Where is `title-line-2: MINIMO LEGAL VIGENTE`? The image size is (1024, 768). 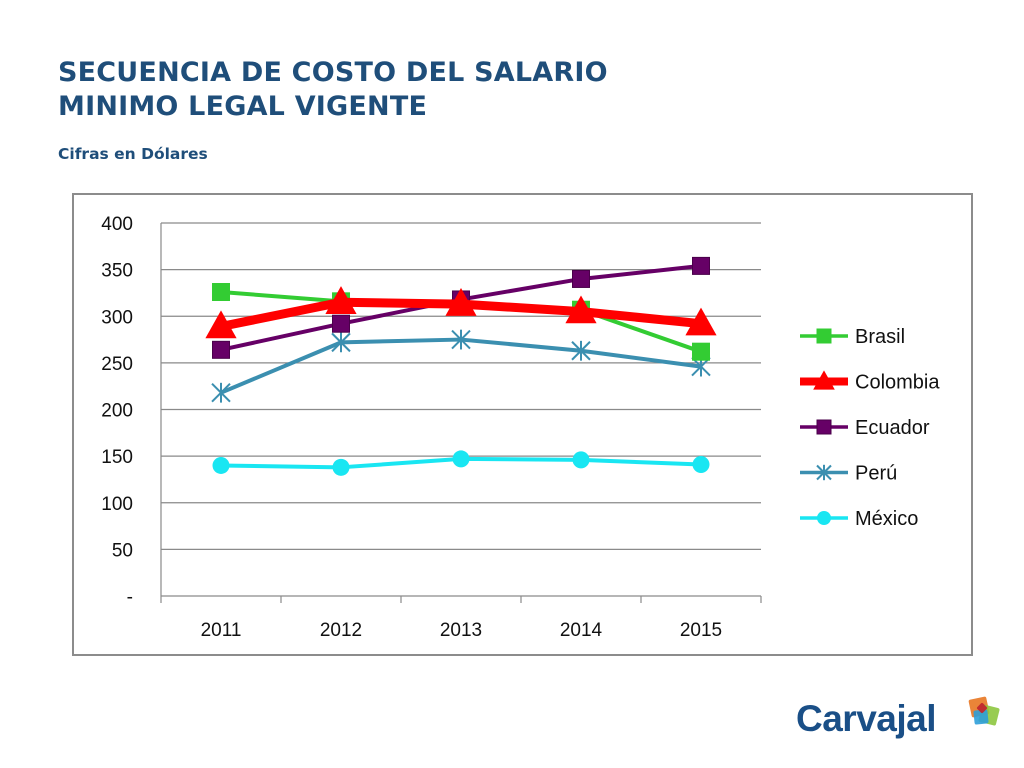
title-line-2: MINIMO LEGAL VIGENTE is located at coordinates (243, 106).